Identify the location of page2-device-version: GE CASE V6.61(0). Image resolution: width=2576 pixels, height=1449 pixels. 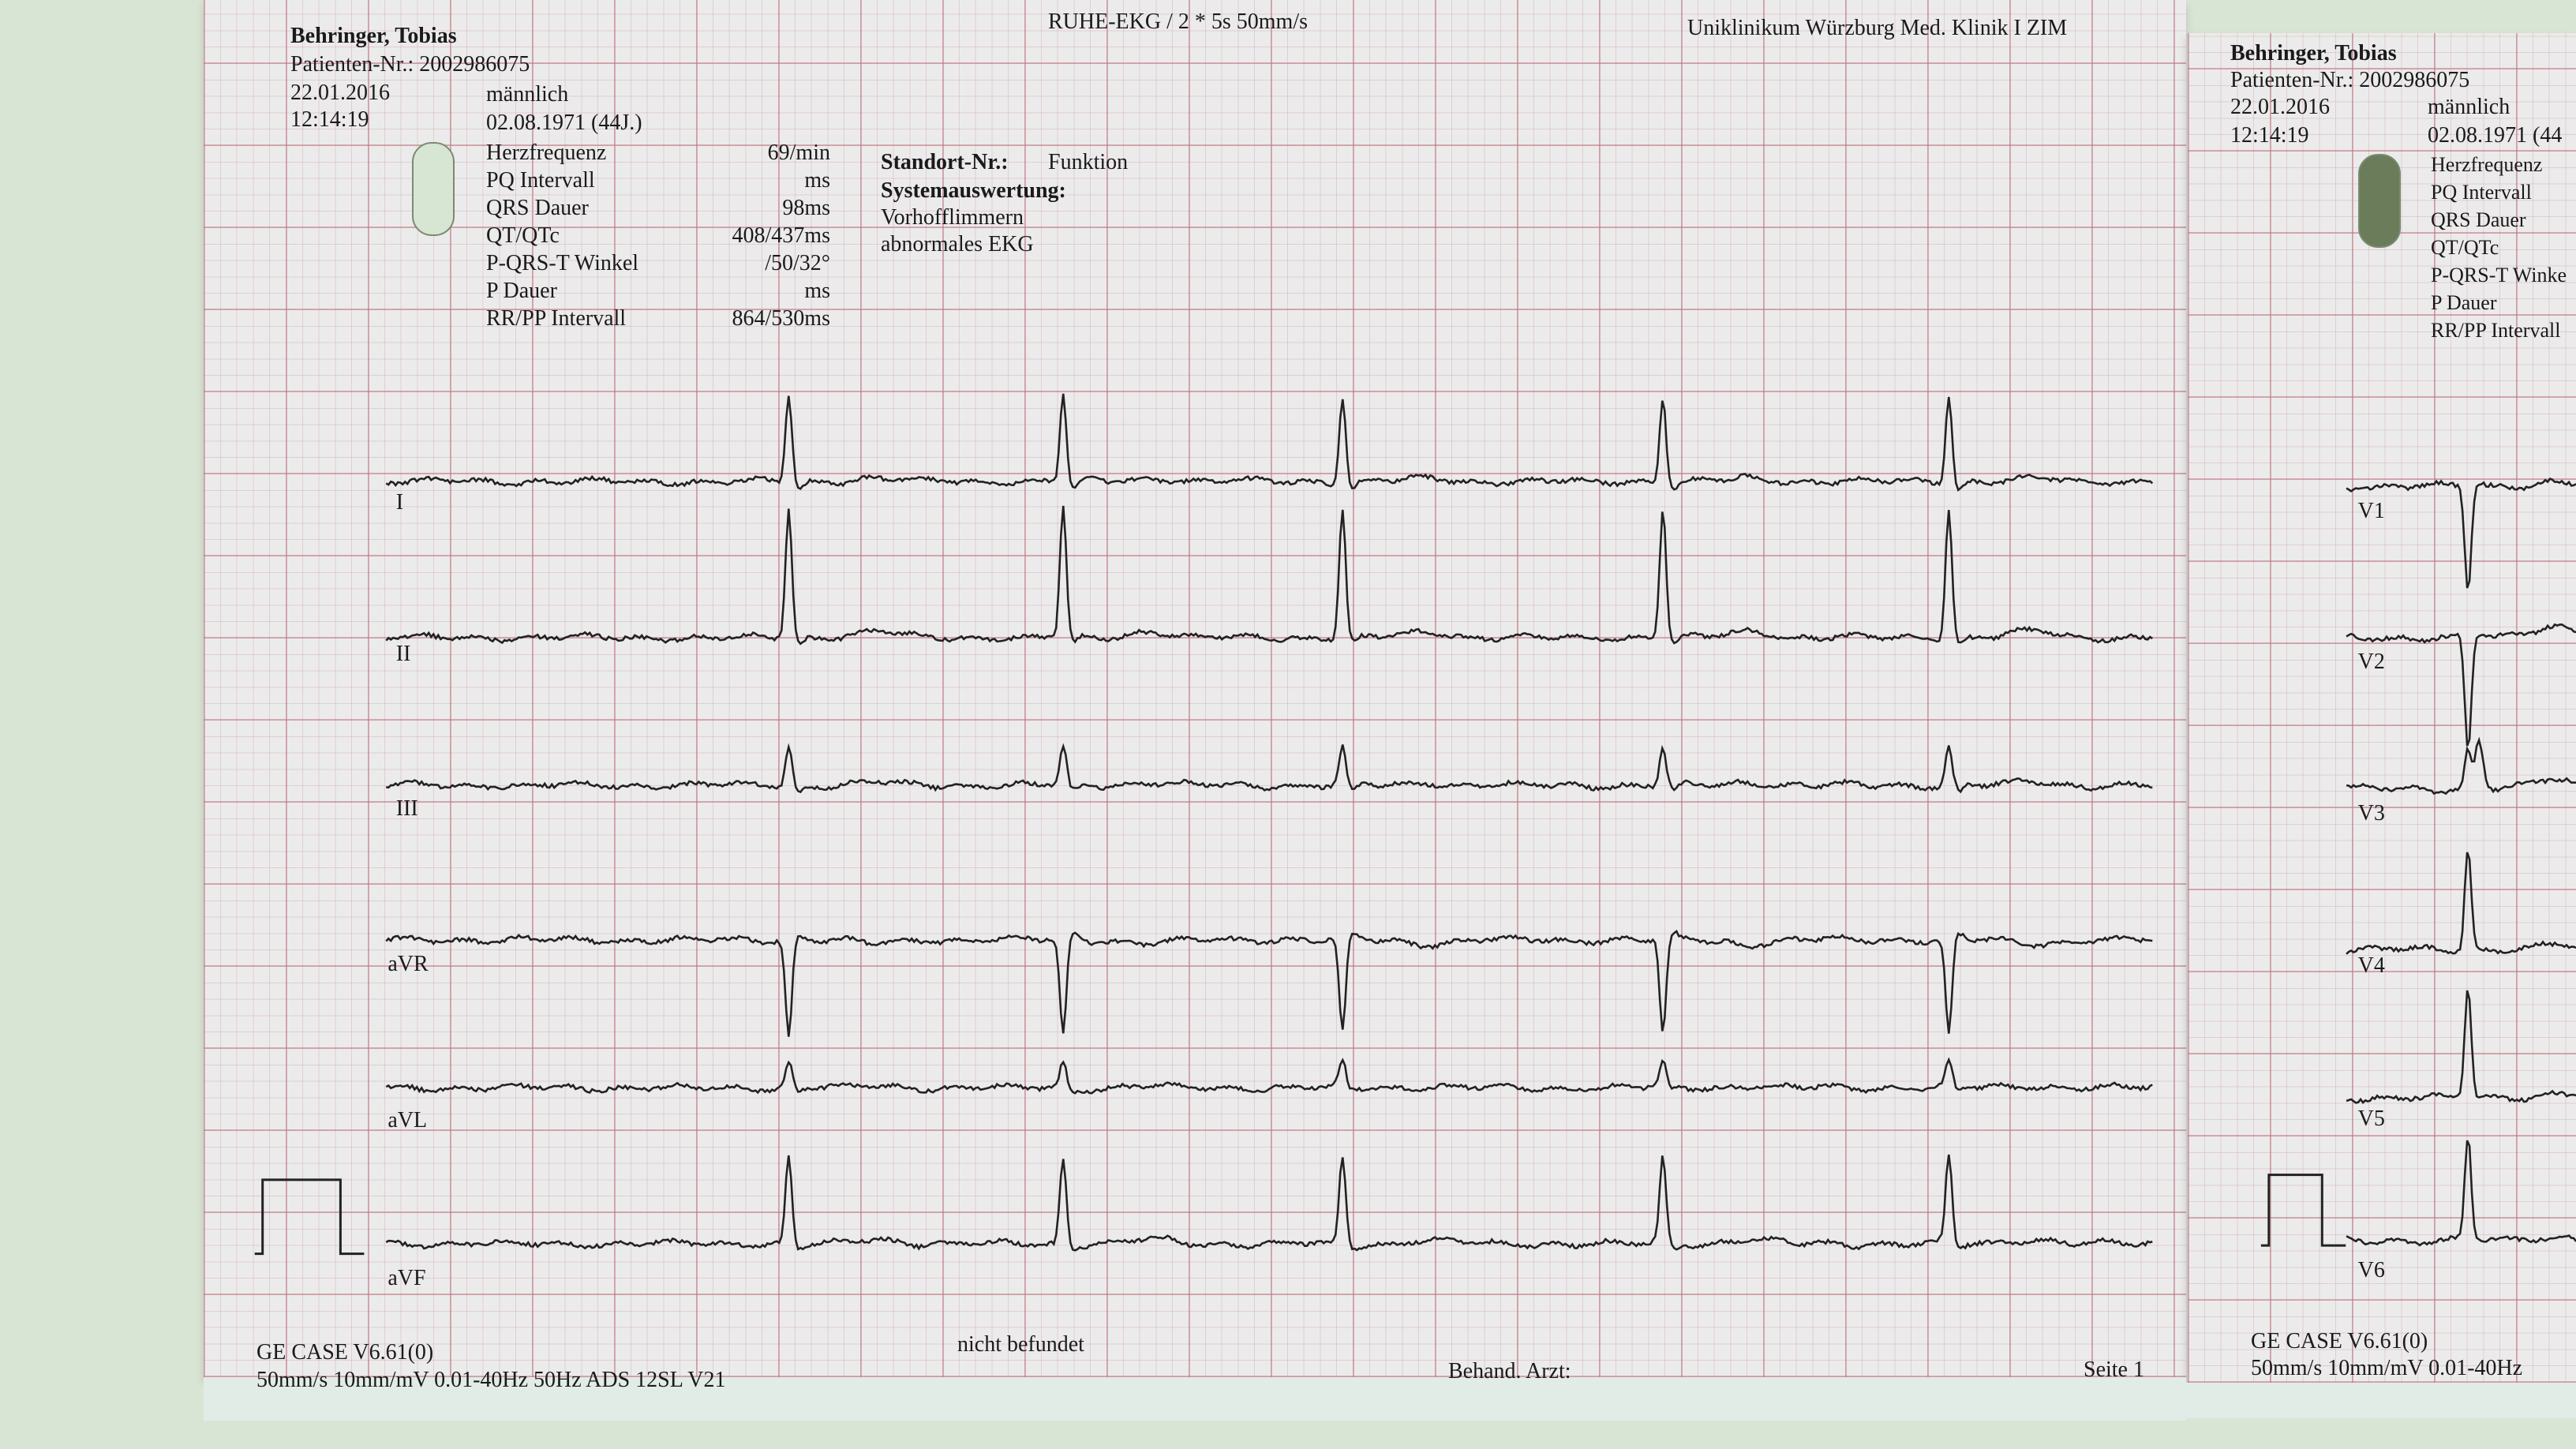
(2339, 1341).